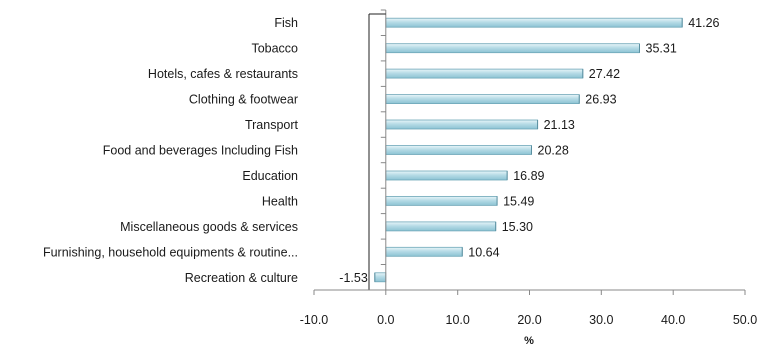 This screenshot has height=354, width=762. I want to click on category-label: Education, so click(270, 176).